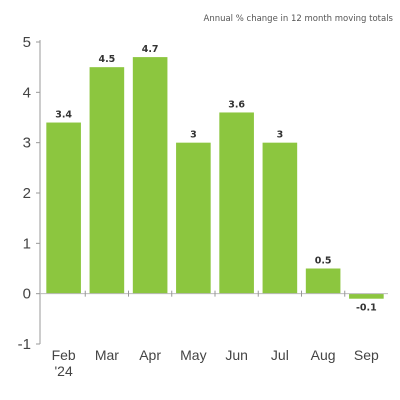 This screenshot has height=400, width=400. I want to click on x-tick-label: Feb '24, so click(64, 363).